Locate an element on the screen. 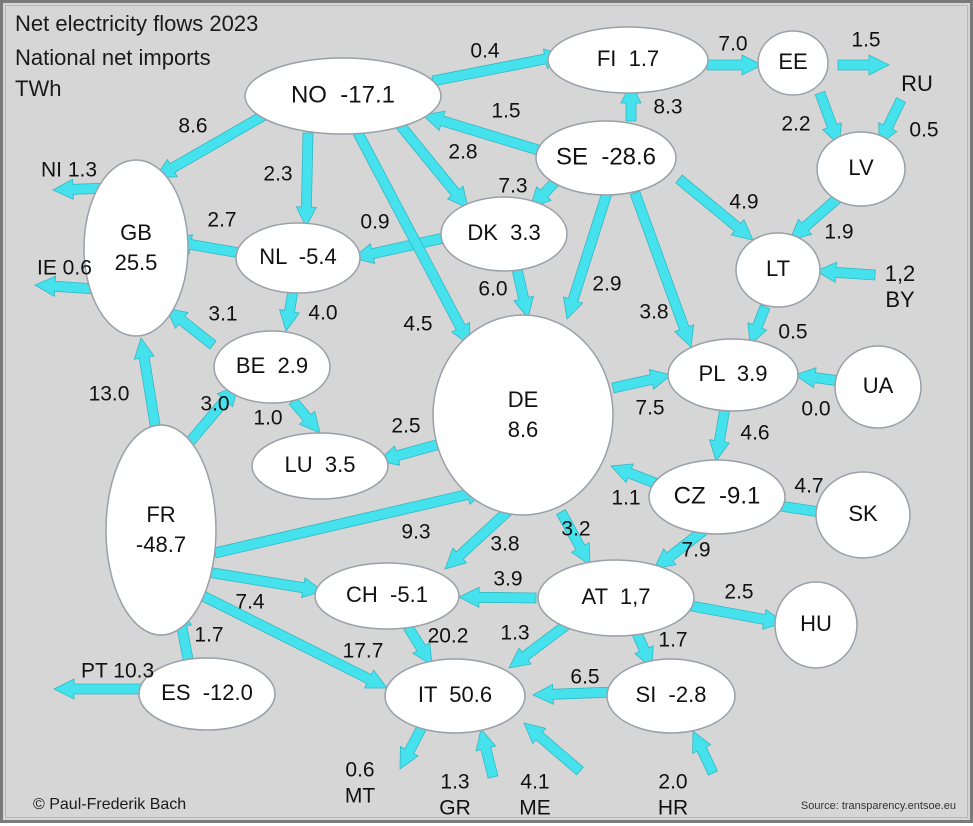  external-country-ie: IE 0.6 is located at coordinates (64, 268).